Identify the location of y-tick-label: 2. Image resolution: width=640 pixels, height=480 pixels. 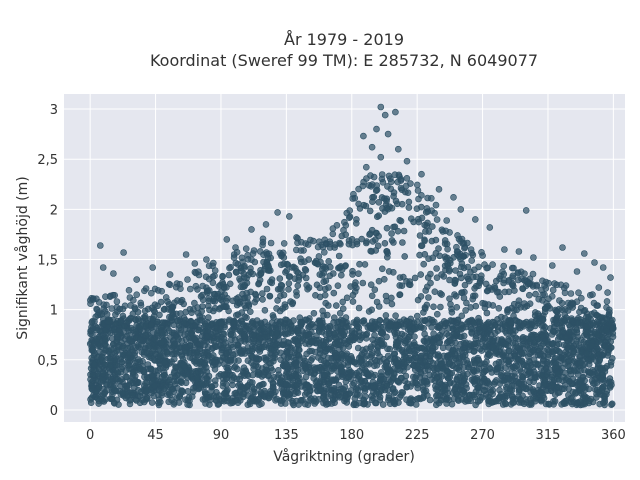
(54, 210).